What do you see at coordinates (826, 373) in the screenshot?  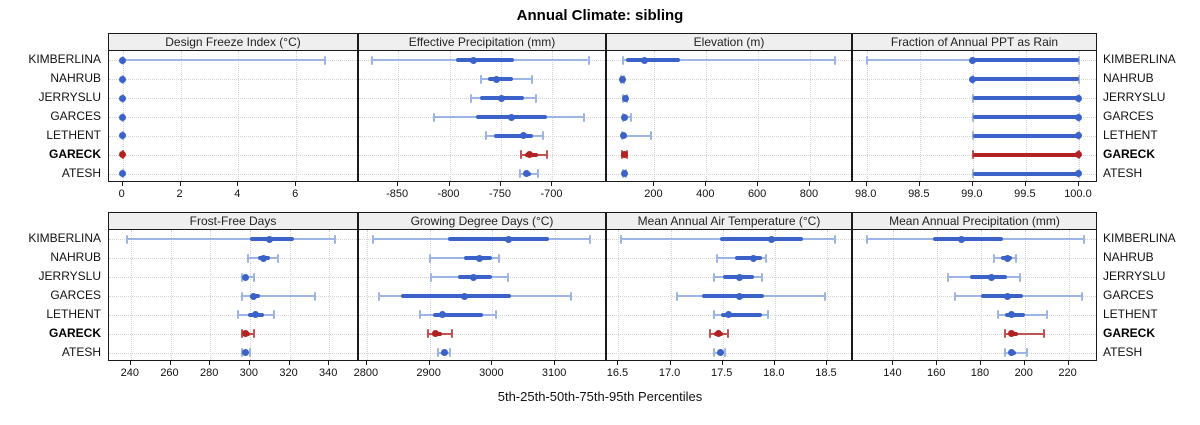 I see `axis-tick-label: 18.5` at bounding box center [826, 373].